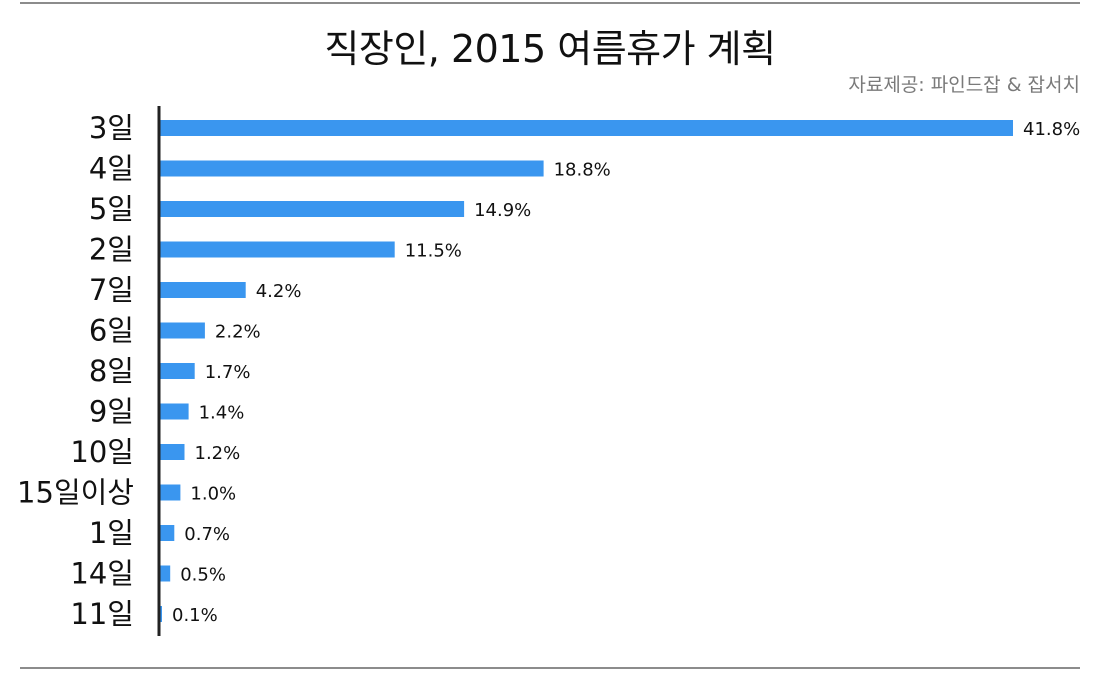 This screenshot has width=1100, height=677. What do you see at coordinates (222, 413) in the screenshot?
I see `value-label-row-7: 1.4%` at bounding box center [222, 413].